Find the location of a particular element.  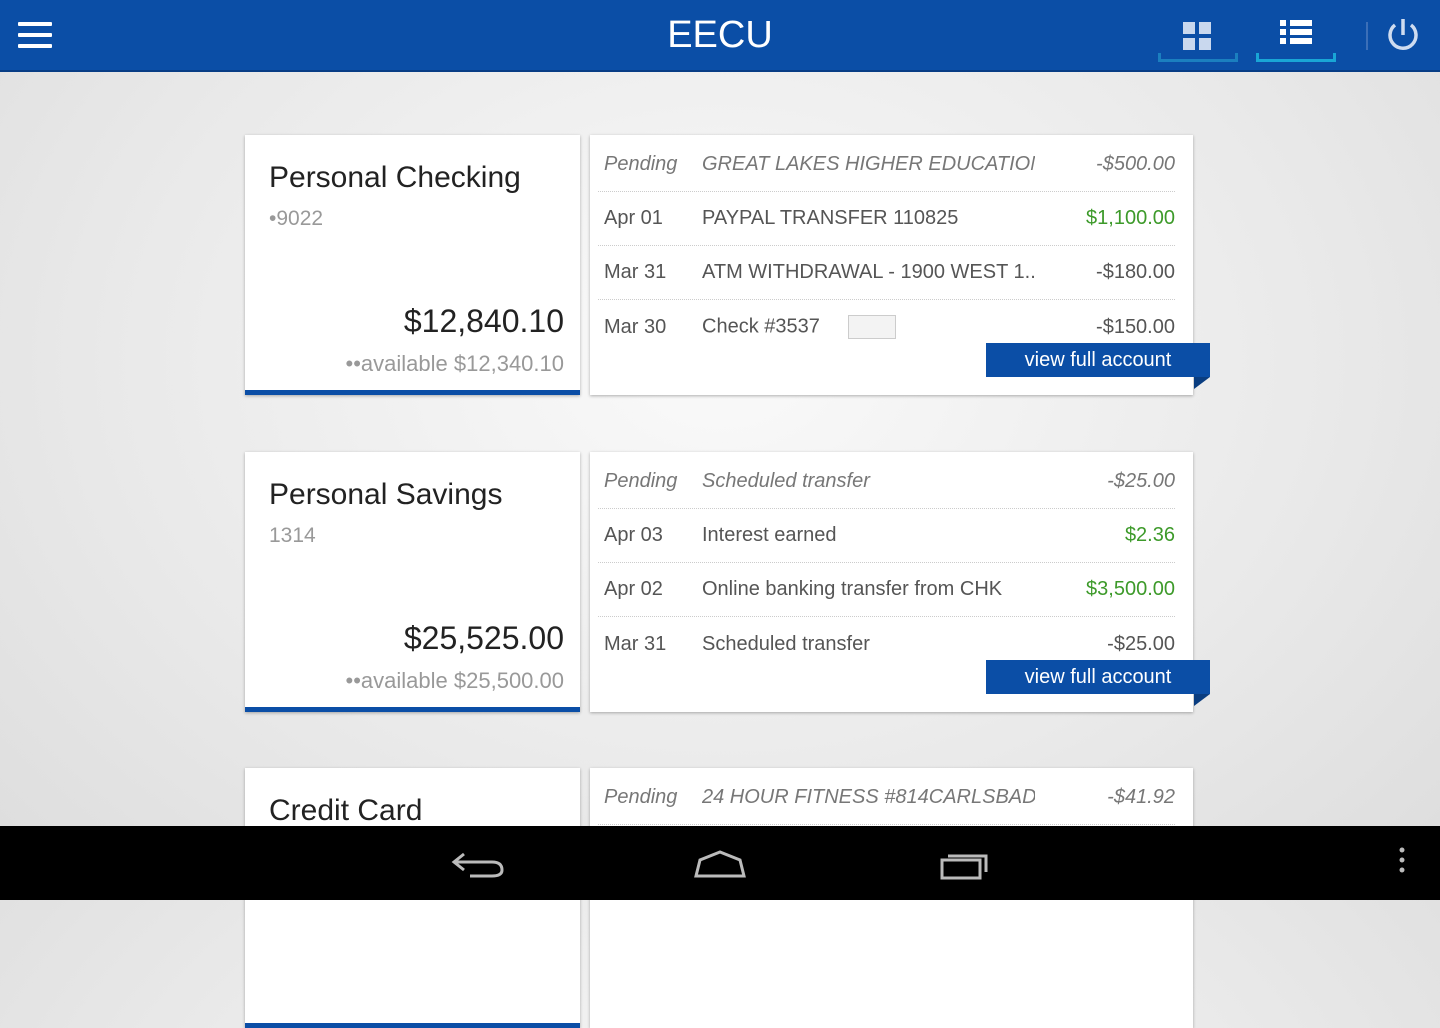

transaction-row: Mar 30 Check #3537 -$150.00 is located at coordinates (886, 327).